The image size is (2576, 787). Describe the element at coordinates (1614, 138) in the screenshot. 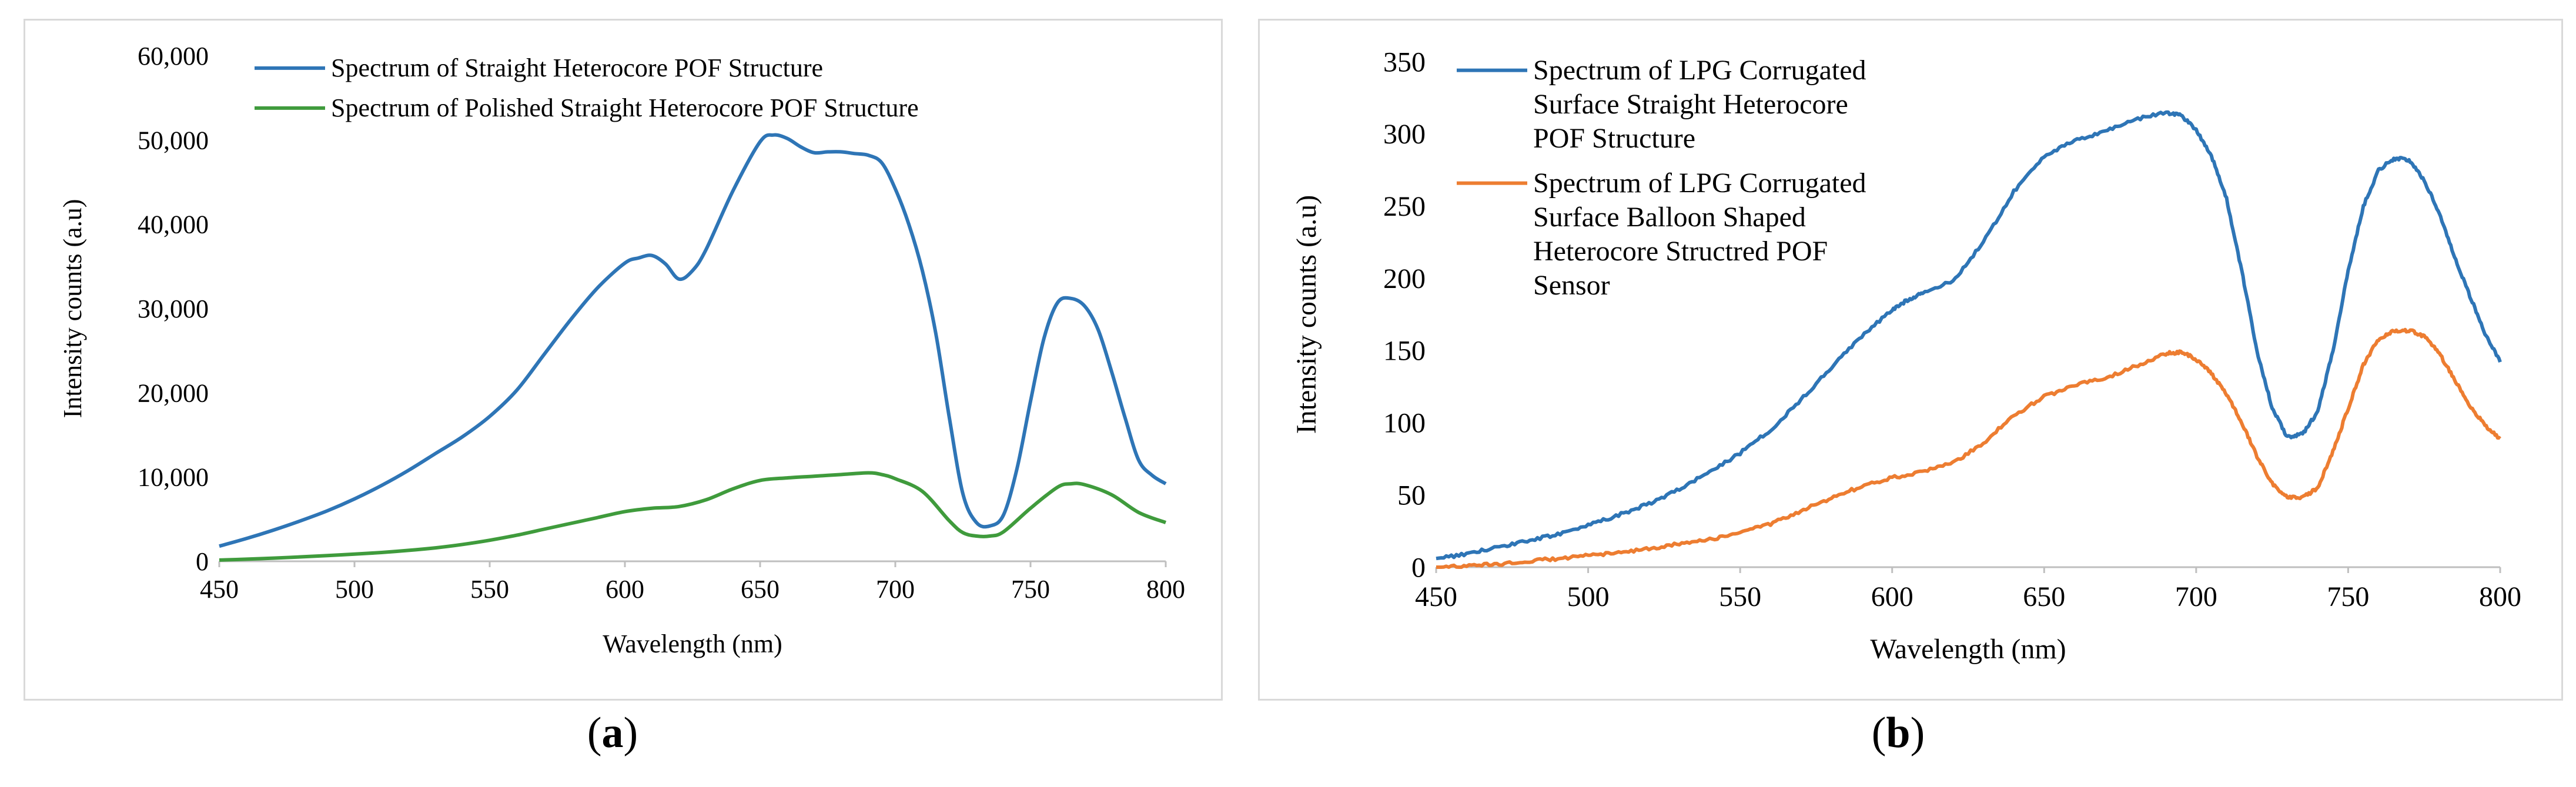

I see `legend-label-1: POF Structure` at that location.